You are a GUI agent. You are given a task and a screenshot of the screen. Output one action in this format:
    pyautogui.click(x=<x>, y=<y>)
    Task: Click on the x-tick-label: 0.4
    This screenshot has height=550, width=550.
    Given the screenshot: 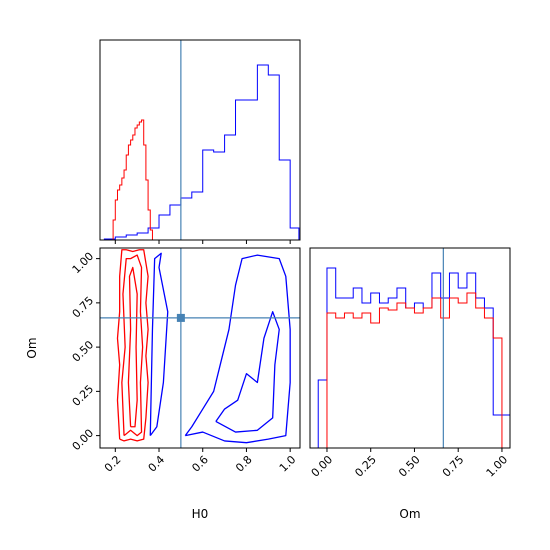 What is the action you would take?
    pyautogui.click(x=157, y=464)
    